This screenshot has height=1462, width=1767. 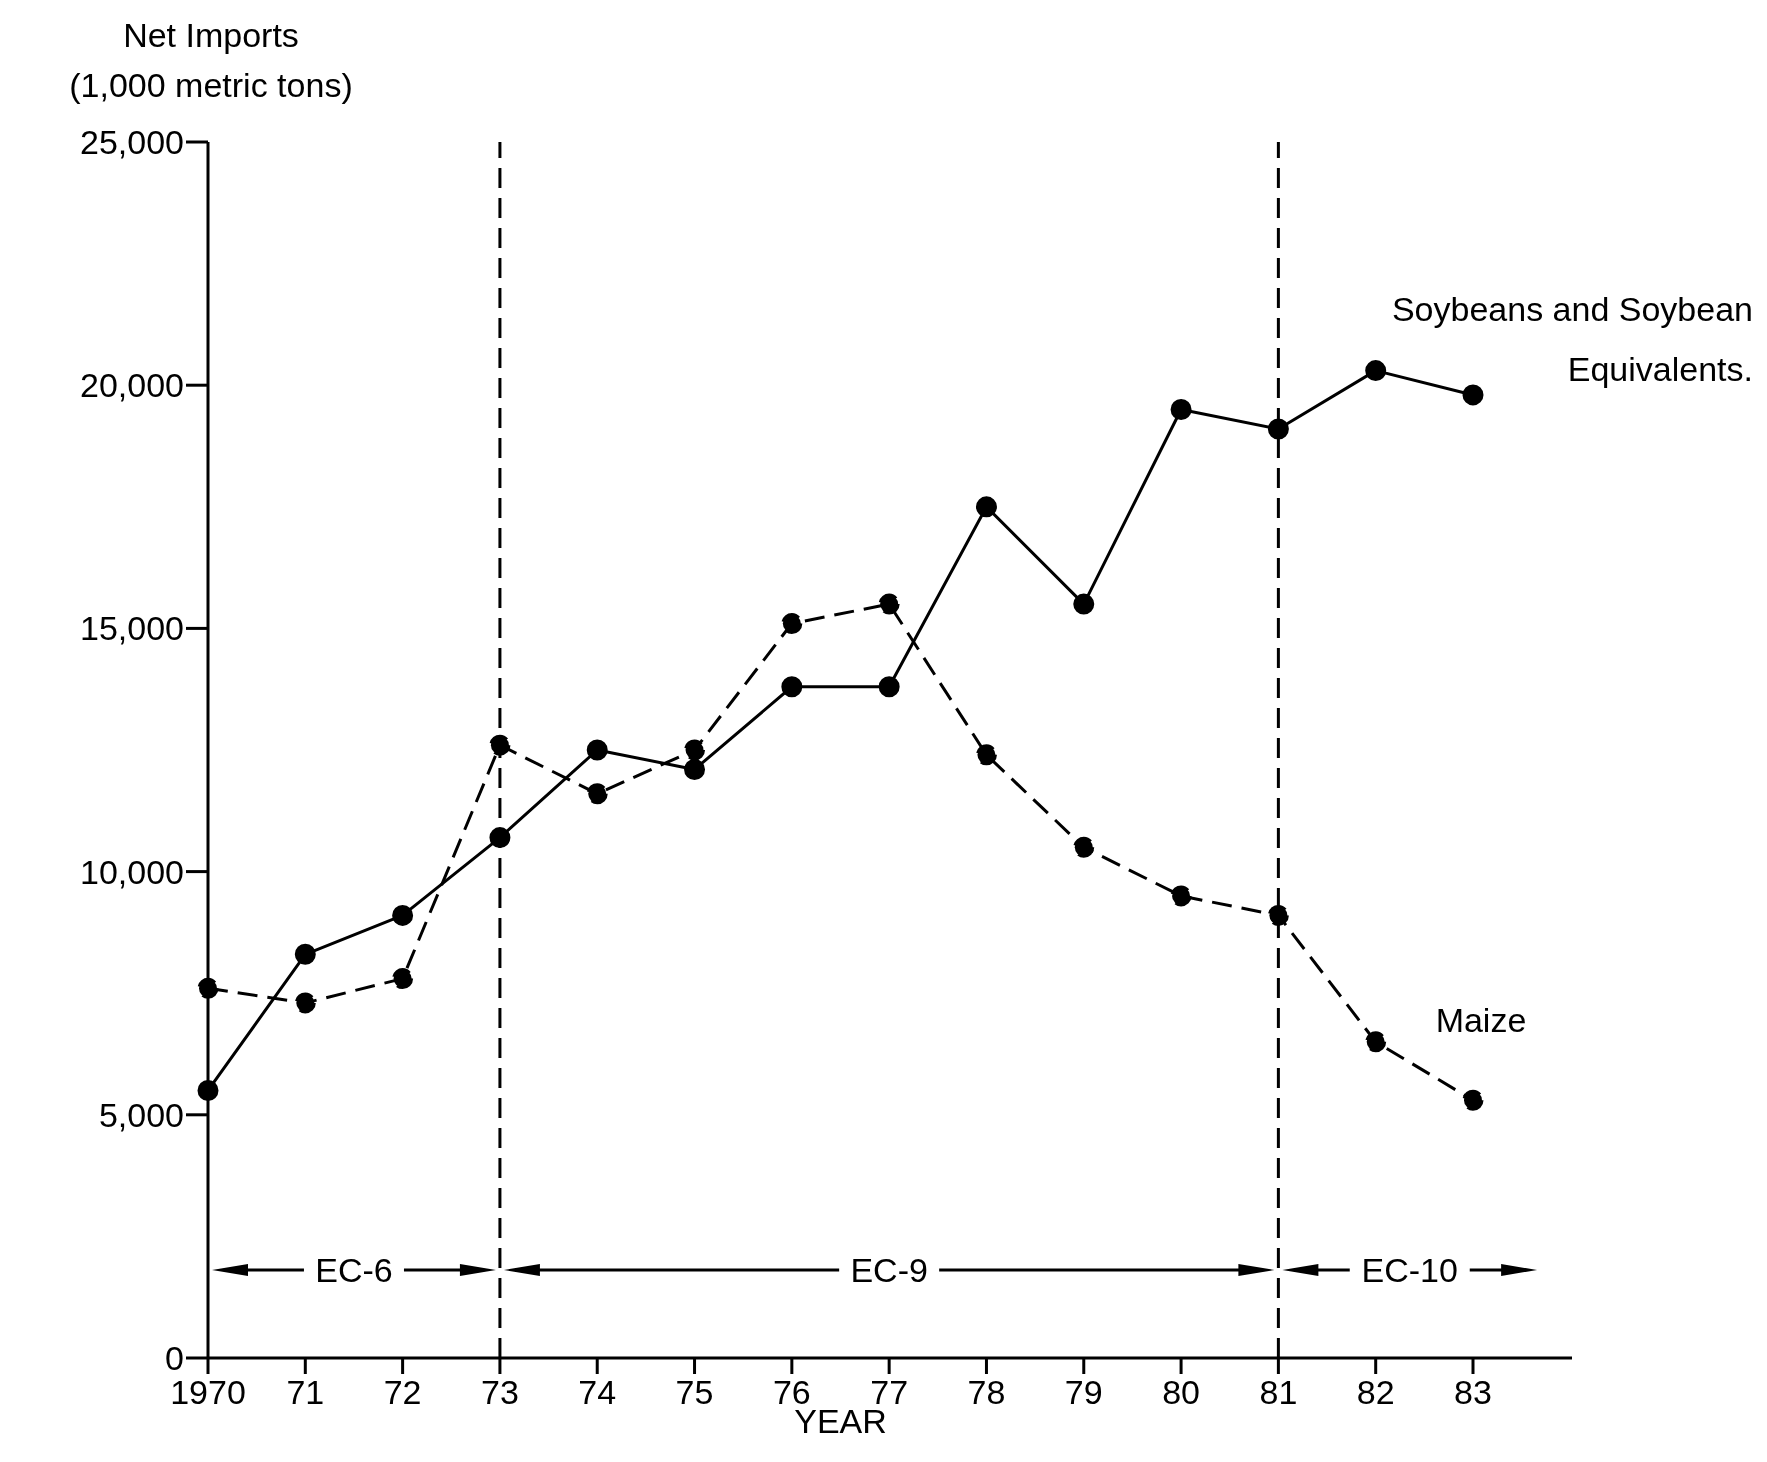 What do you see at coordinates (500, 1392) in the screenshot?
I see `x-tick-label: 73` at bounding box center [500, 1392].